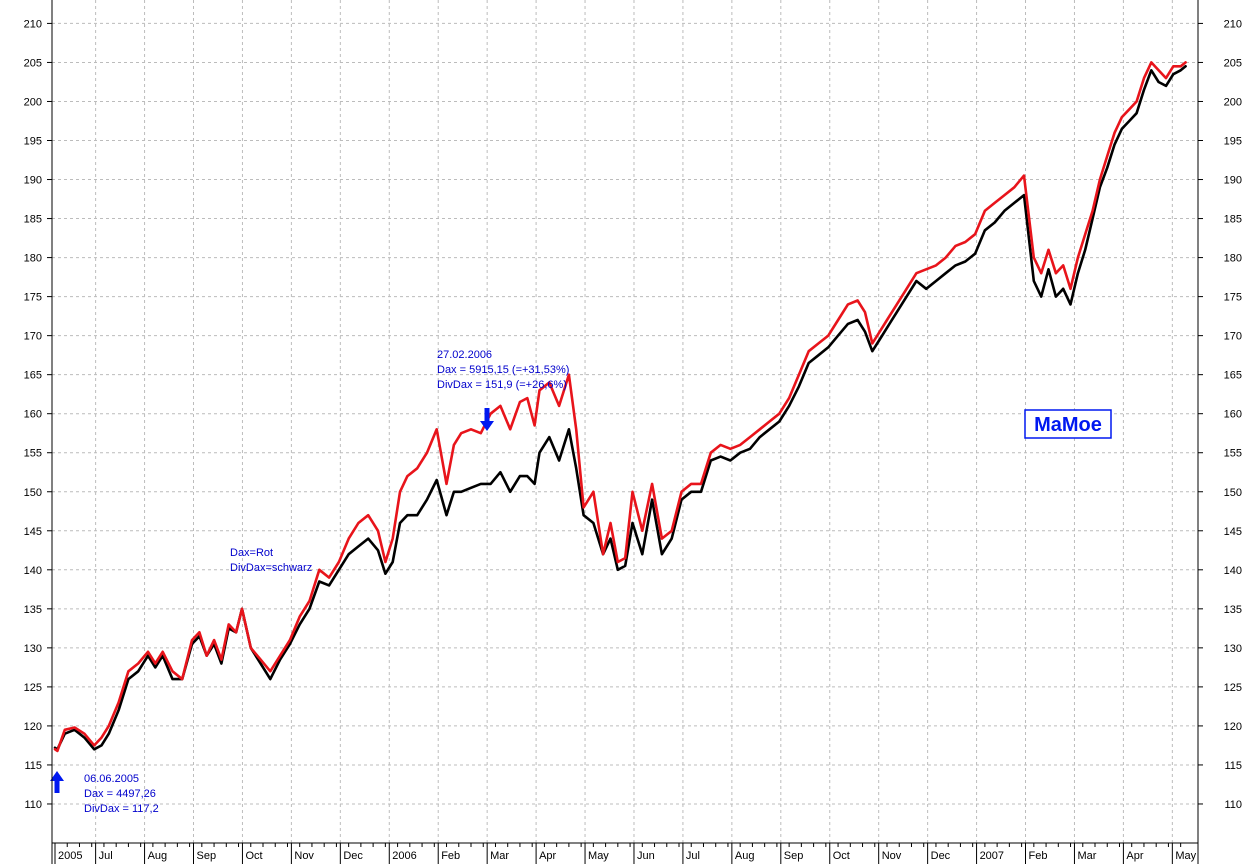  Describe the element at coordinates (57, 782) in the screenshot. I see `up-arrow-icon` at that location.